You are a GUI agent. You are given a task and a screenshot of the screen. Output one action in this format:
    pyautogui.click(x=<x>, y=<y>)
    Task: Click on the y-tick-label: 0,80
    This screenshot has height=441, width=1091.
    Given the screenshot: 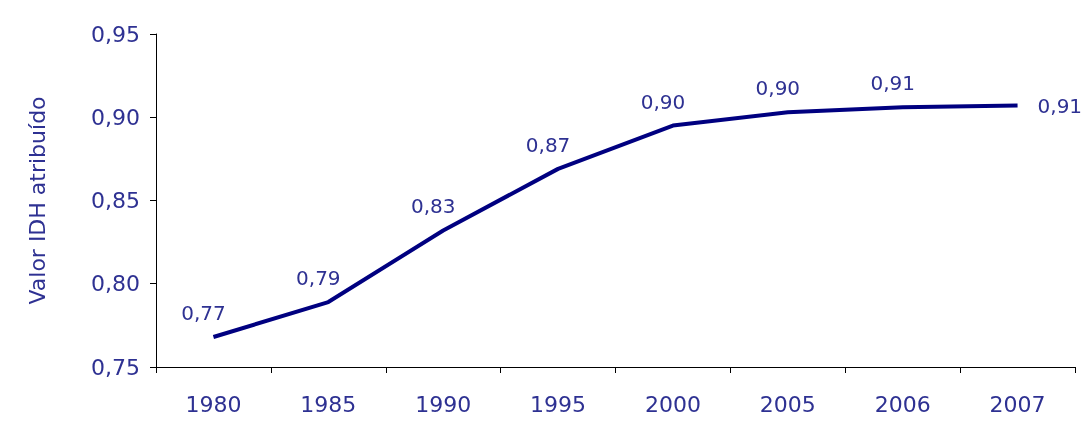 What is the action you would take?
    pyautogui.click(x=115, y=284)
    